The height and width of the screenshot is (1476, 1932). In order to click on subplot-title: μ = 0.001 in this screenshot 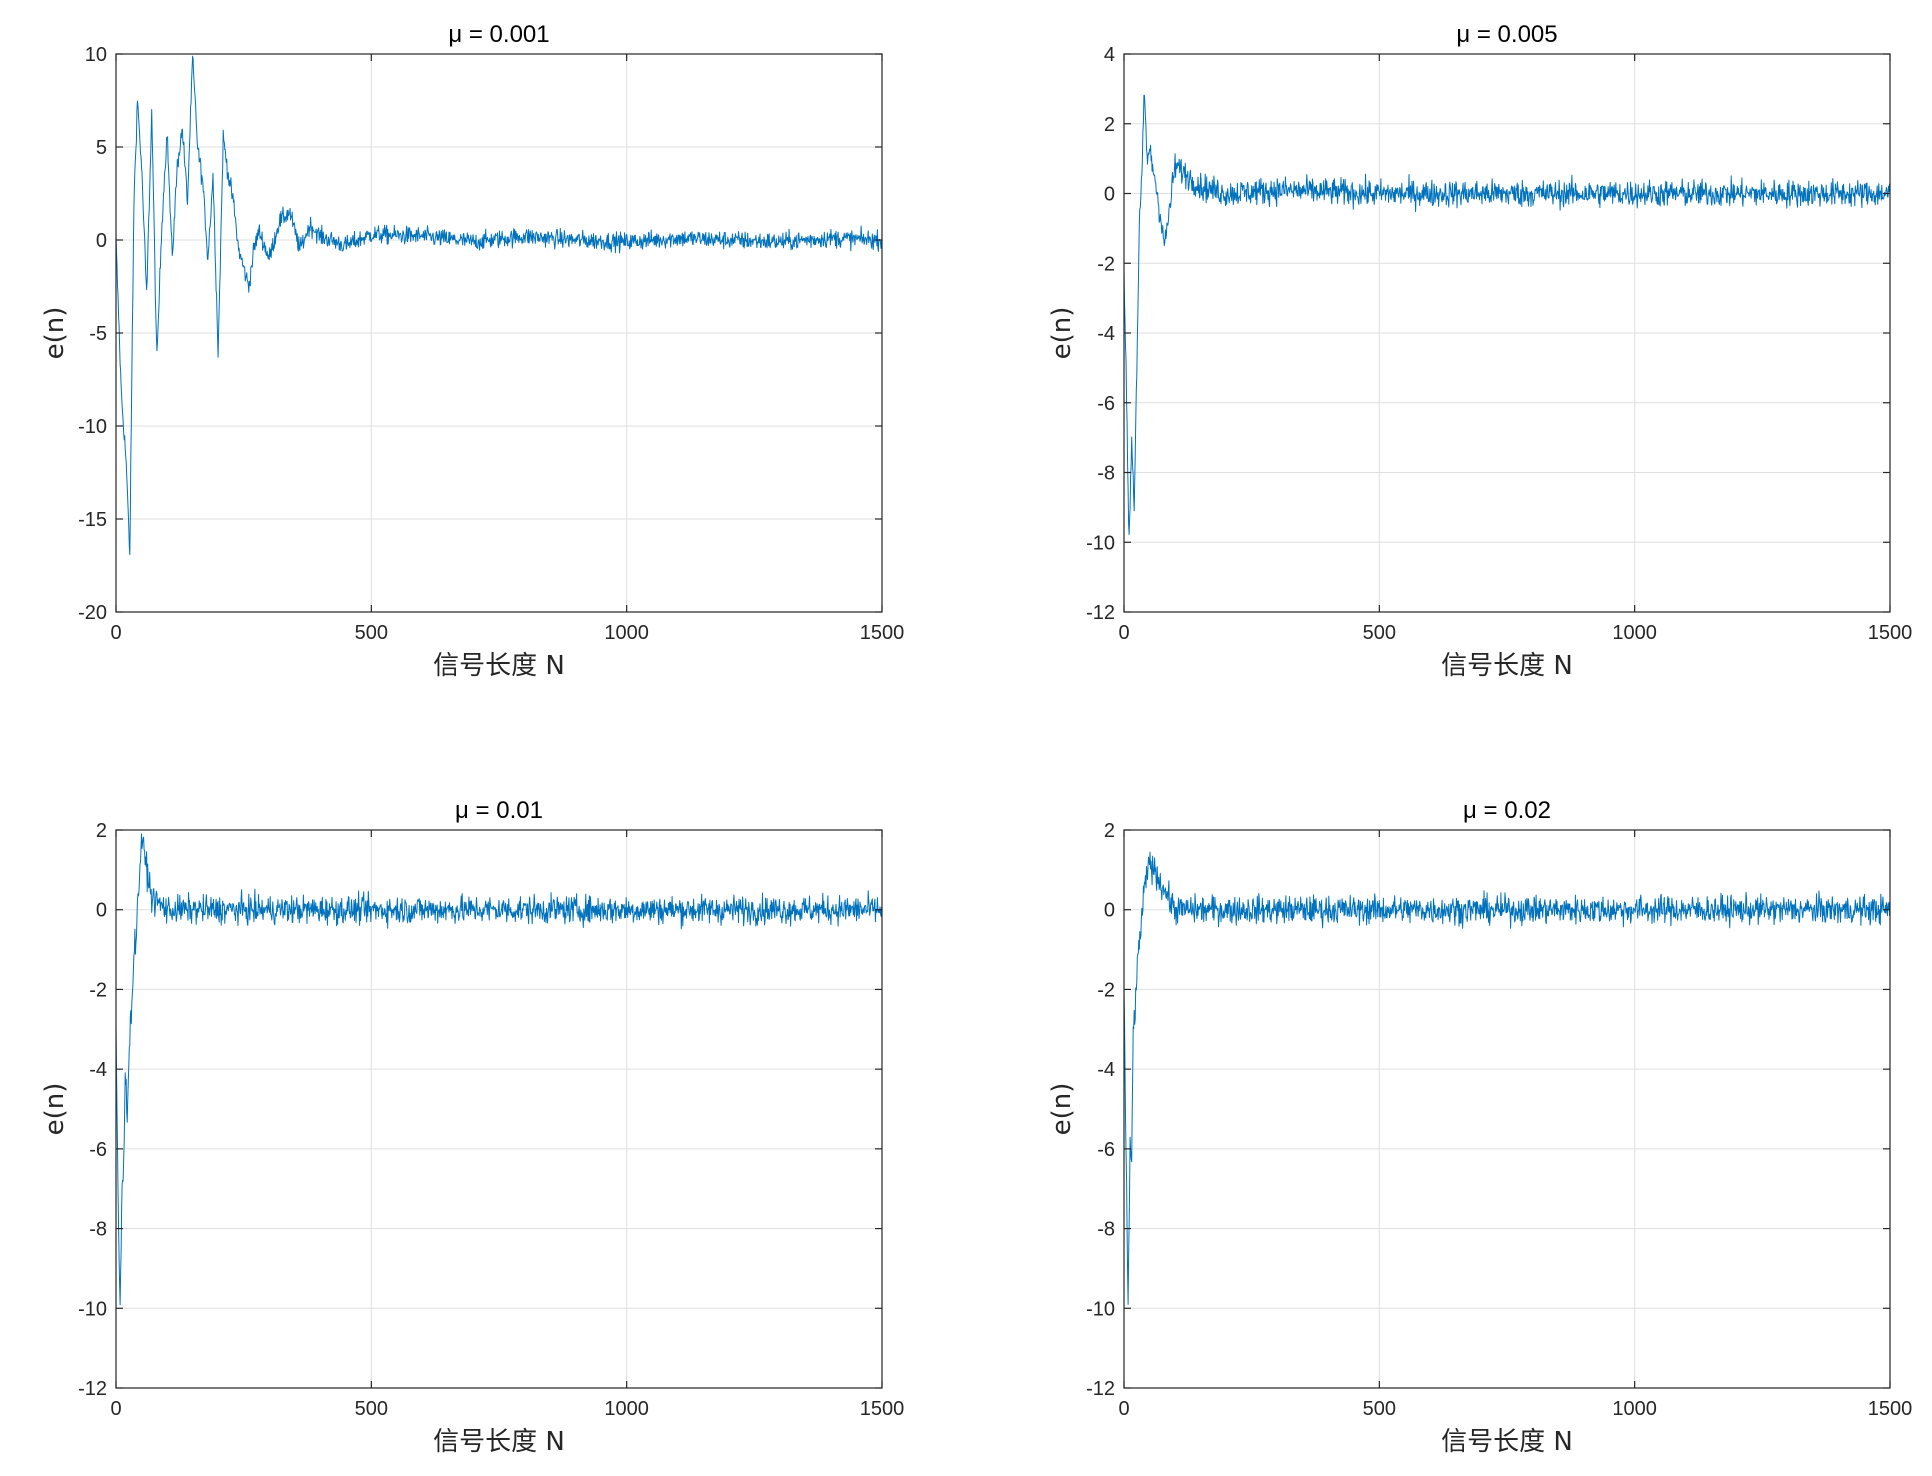, I will do `click(498, 34)`.